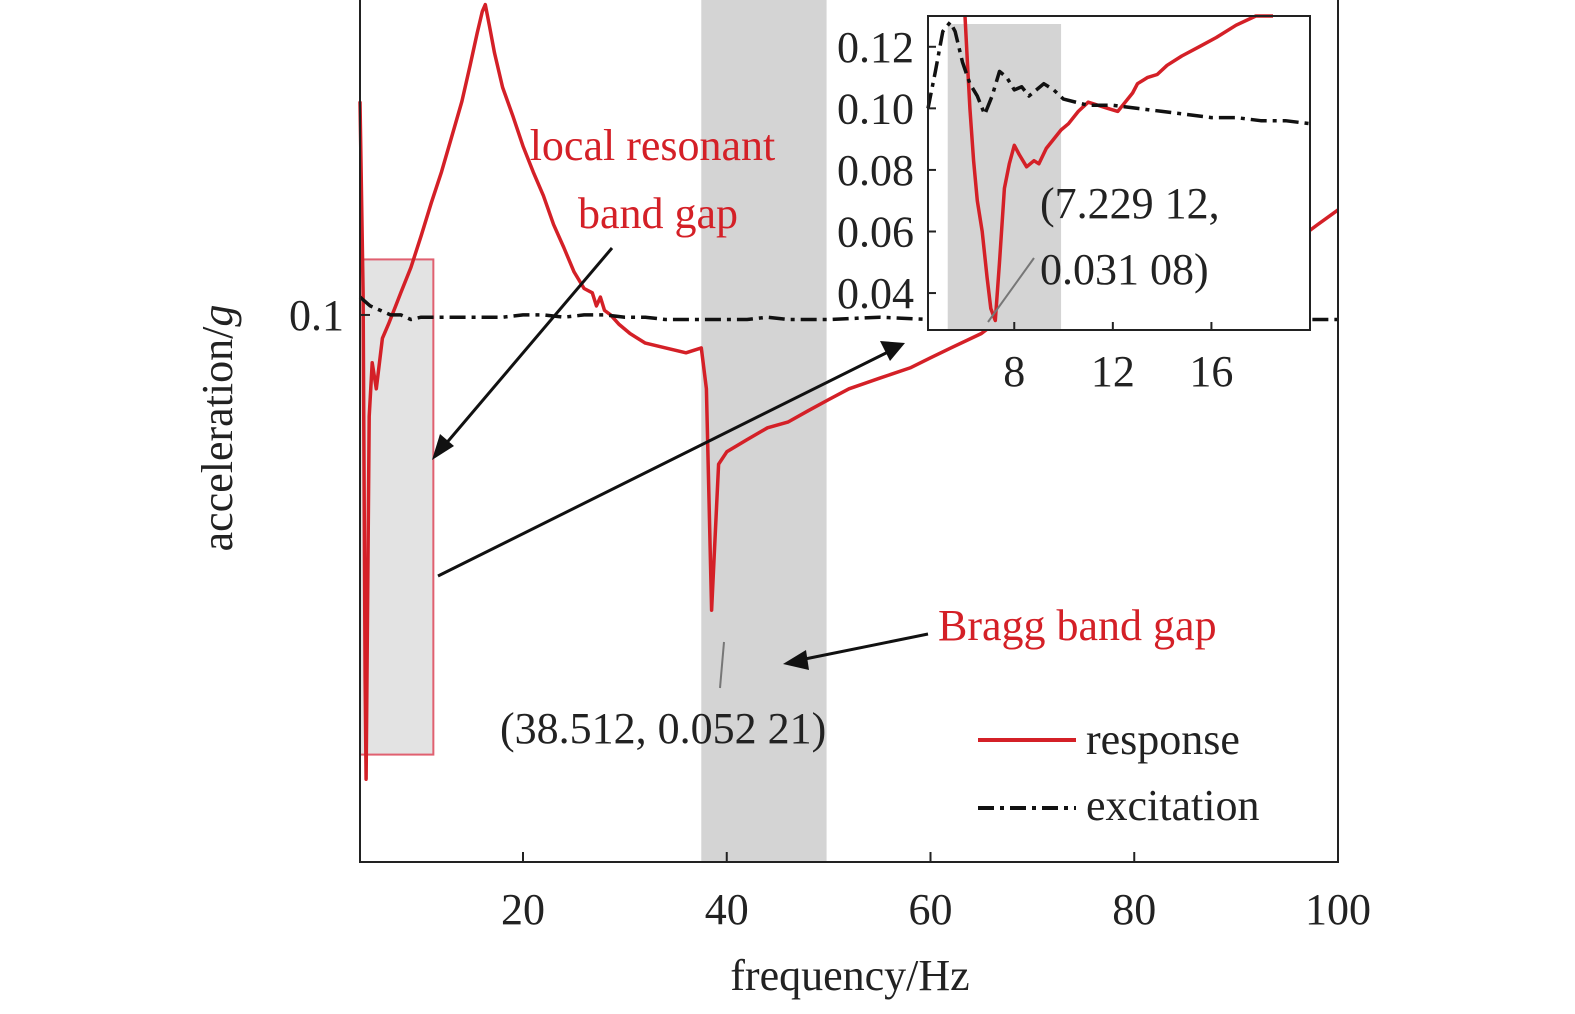 The width and height of the screenshot is (1575, 1014). I want to click on inset-y-tick-label: 0.06, so click(875, 231).